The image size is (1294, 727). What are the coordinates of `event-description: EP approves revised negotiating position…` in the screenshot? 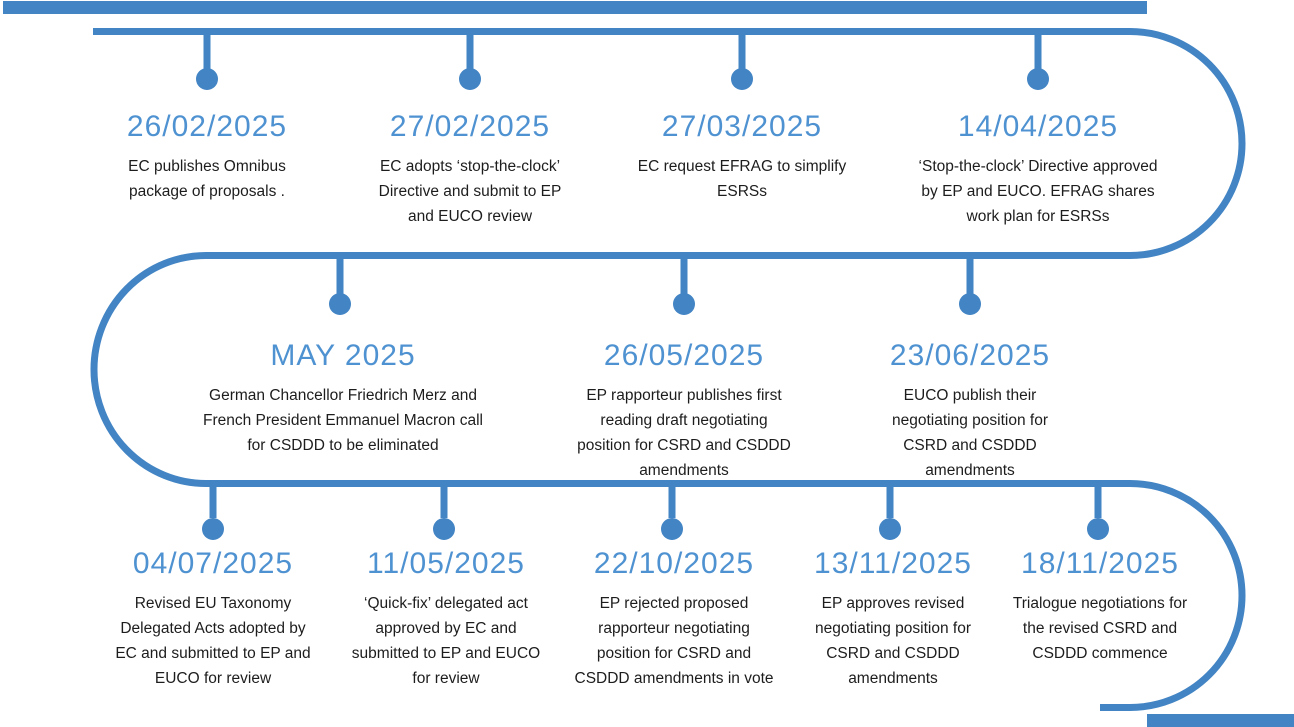 It's located at (893, 641).